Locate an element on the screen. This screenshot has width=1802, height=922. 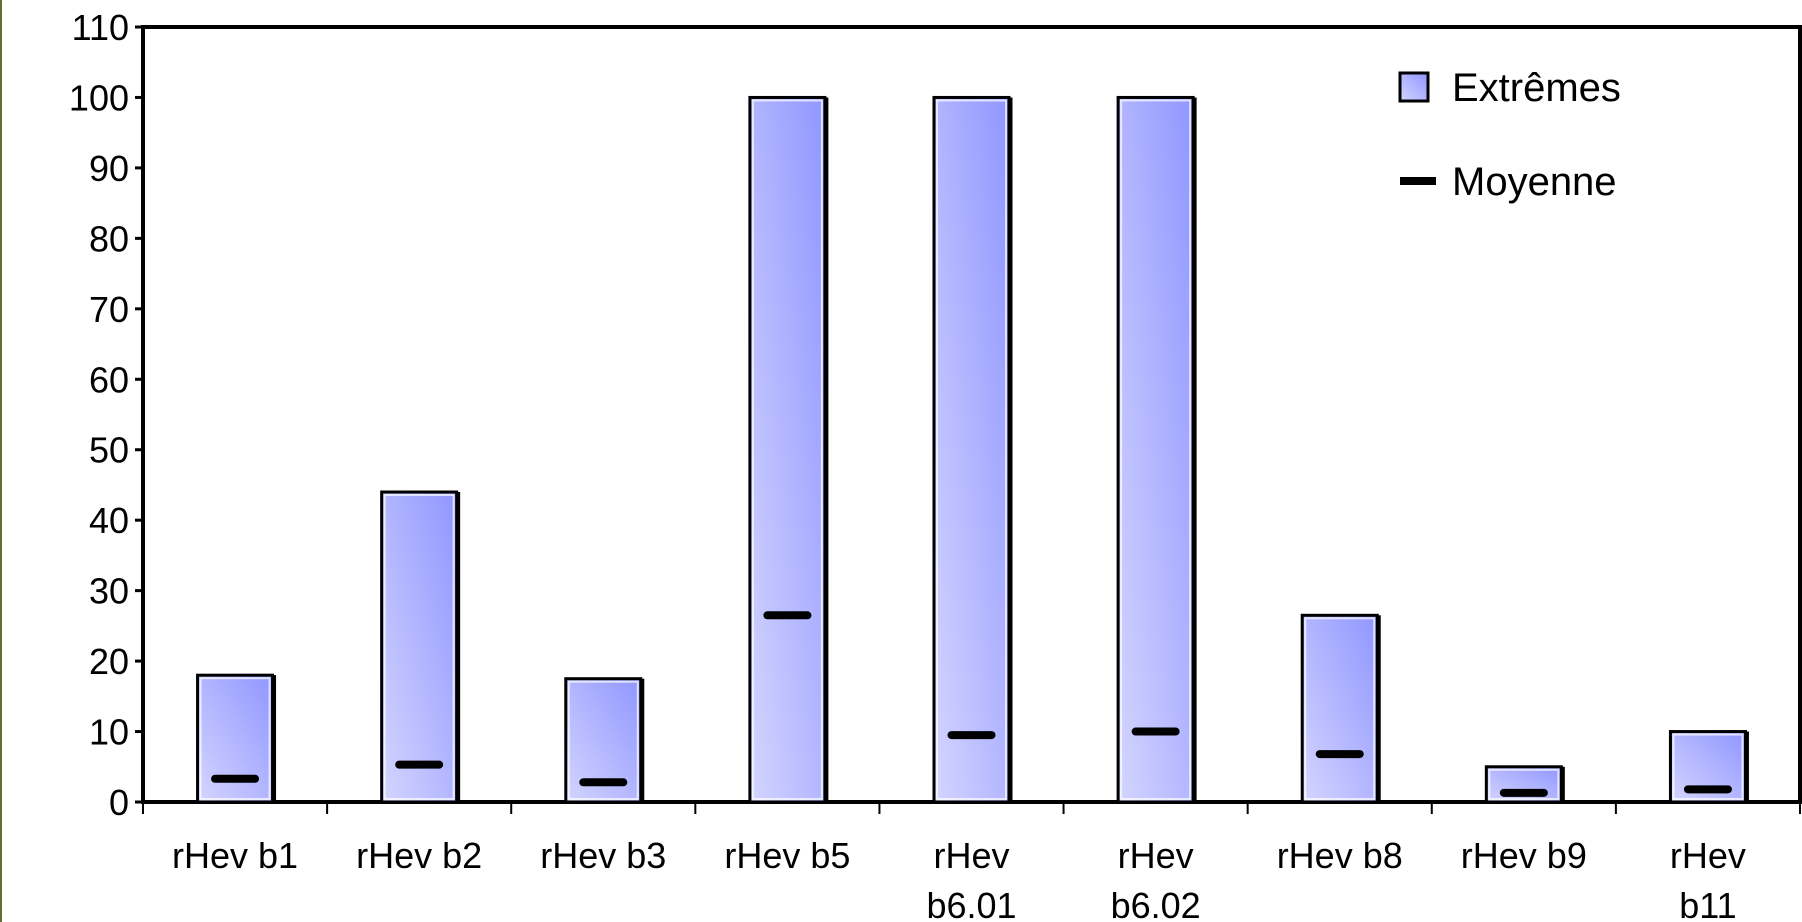
x-tick-label-8-0: rHev is located at coordinates (1708, 855).